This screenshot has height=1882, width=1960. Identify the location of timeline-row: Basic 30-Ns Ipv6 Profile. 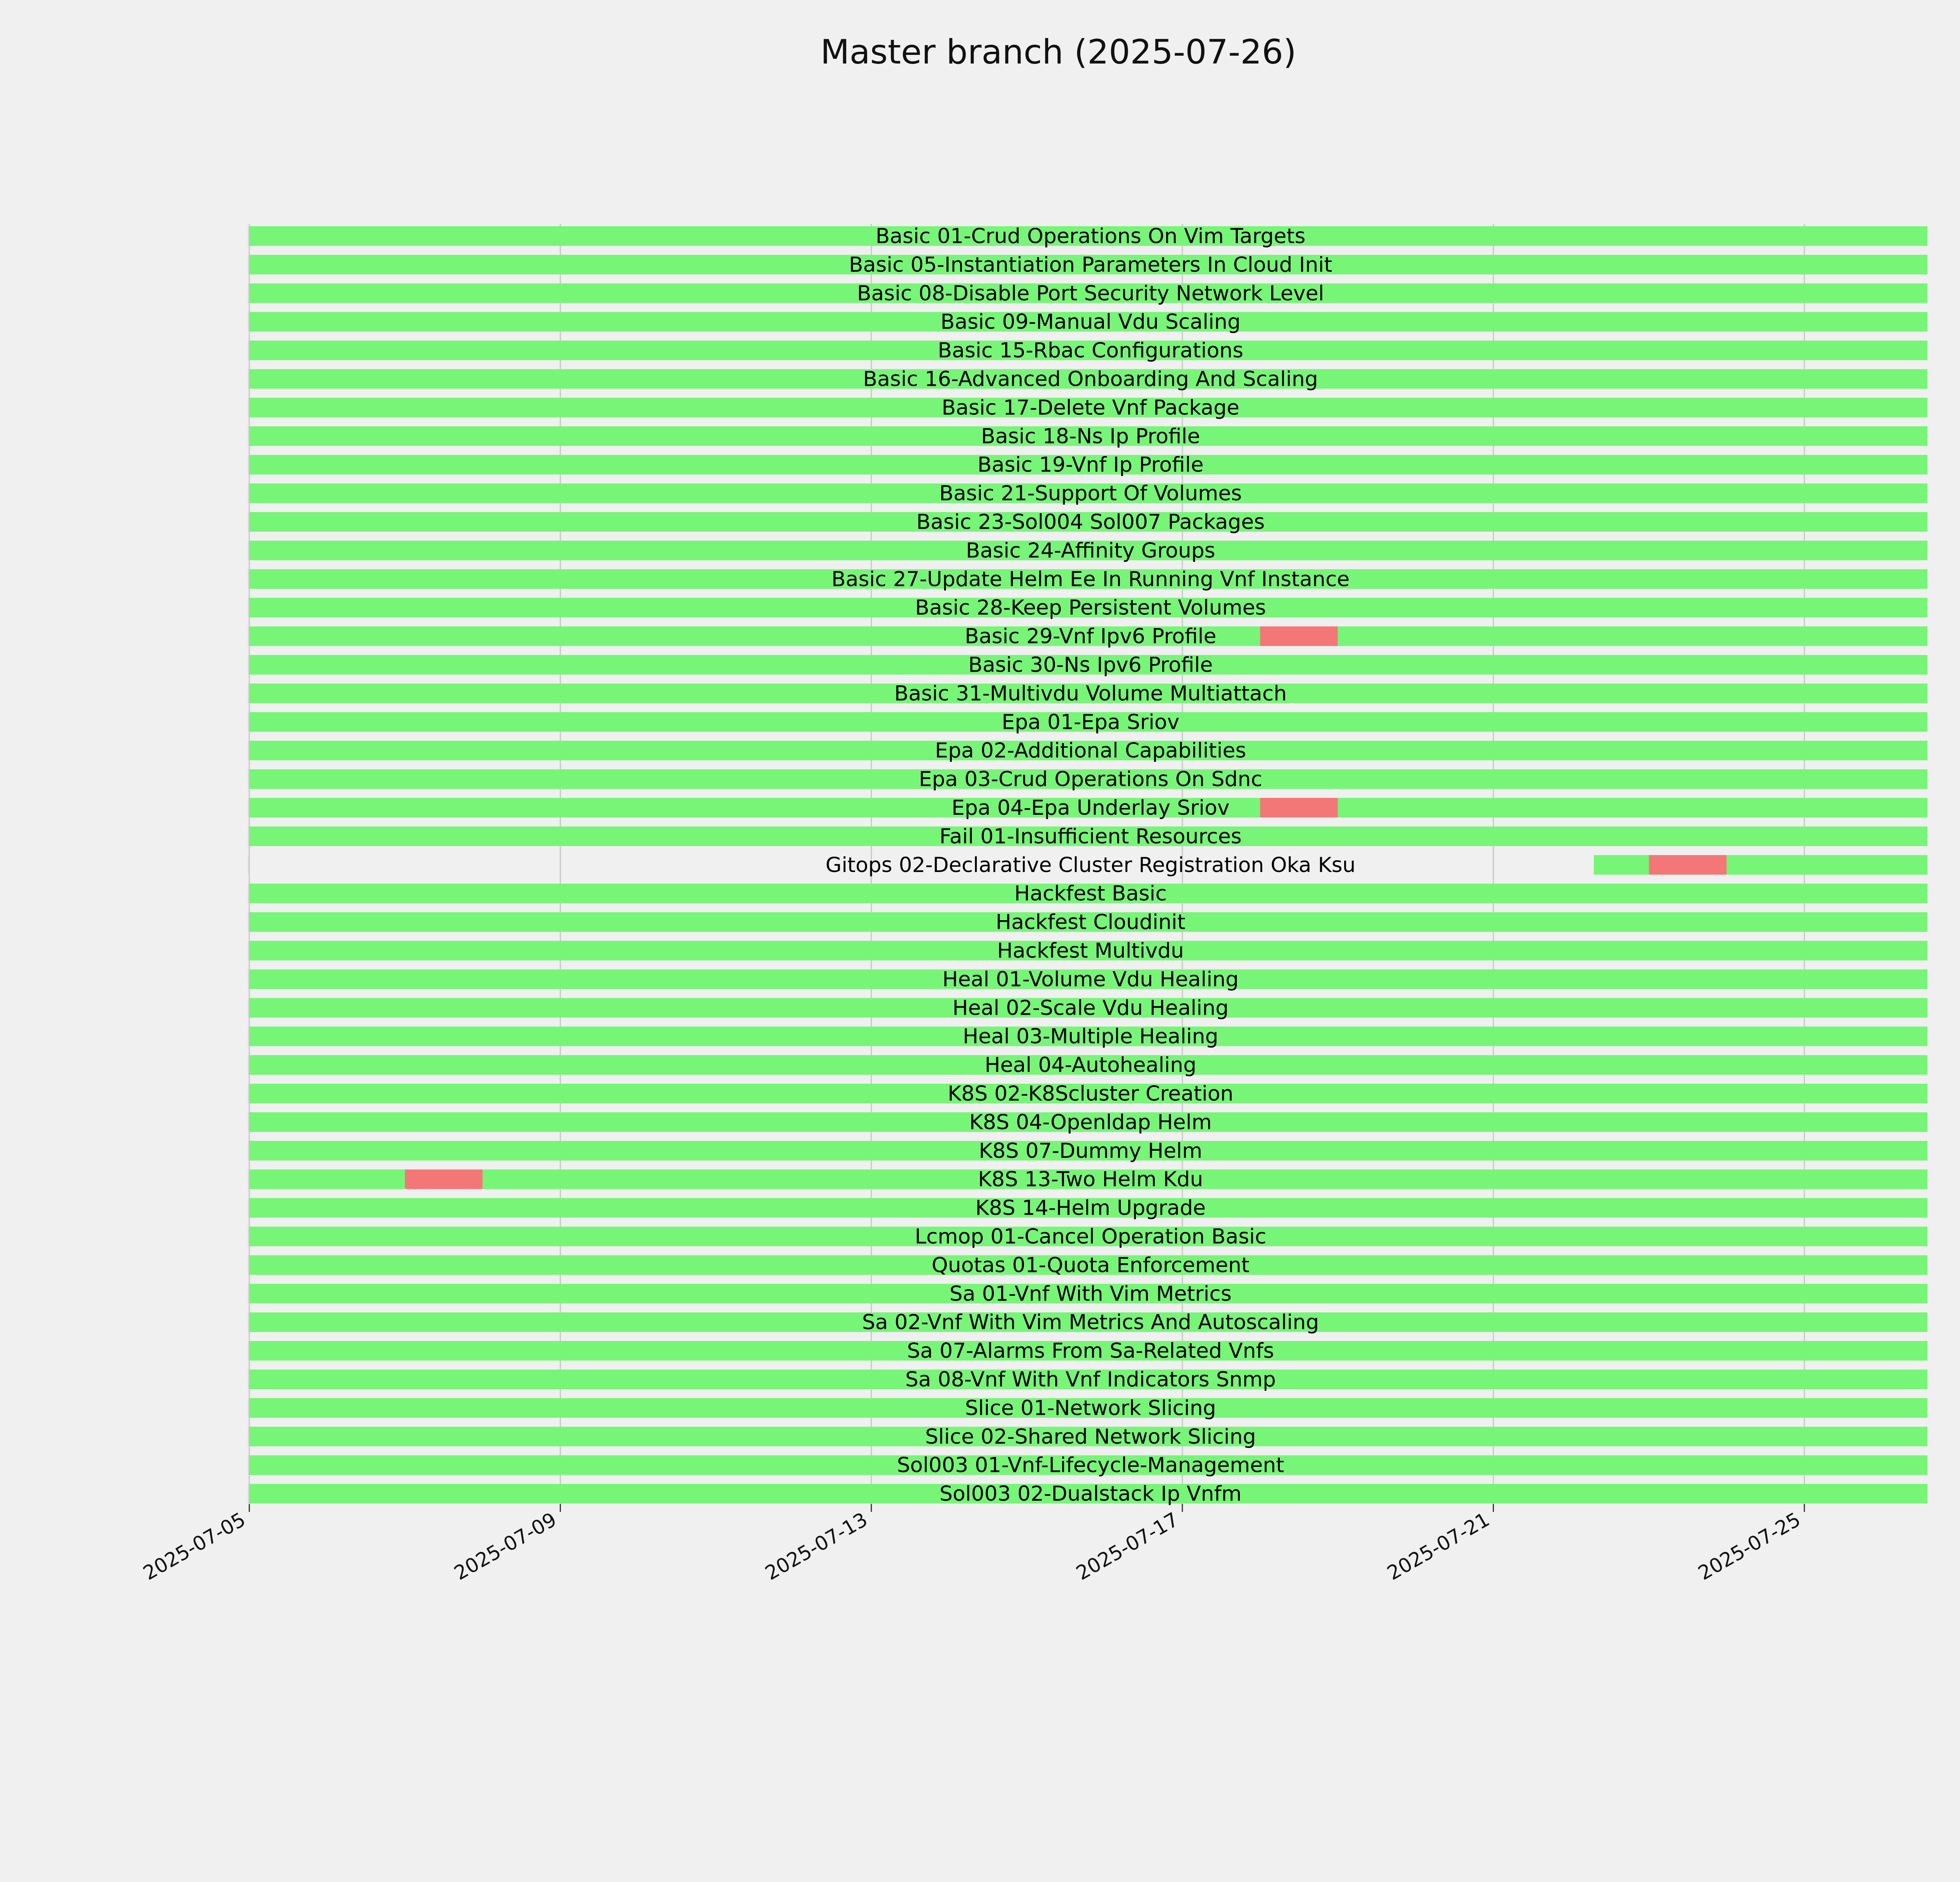
(1087, 665).